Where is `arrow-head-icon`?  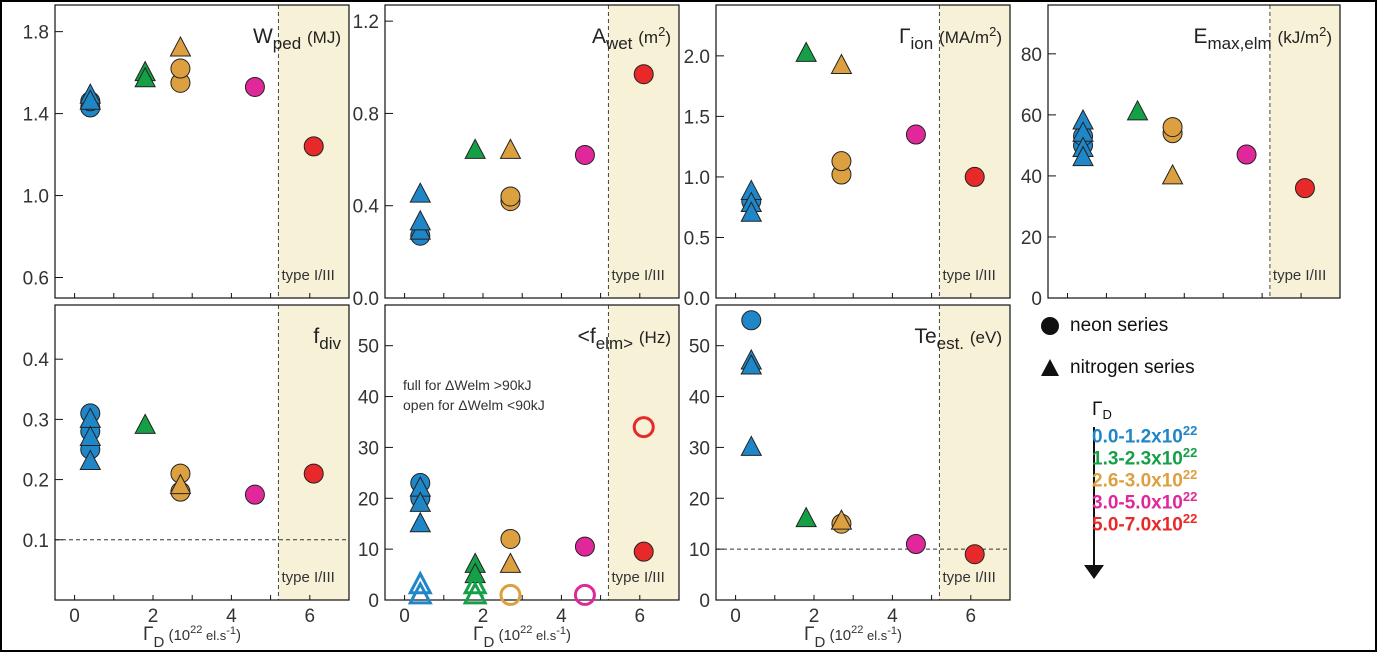
arrow-head-icon is located at coordinates (1094, 572).